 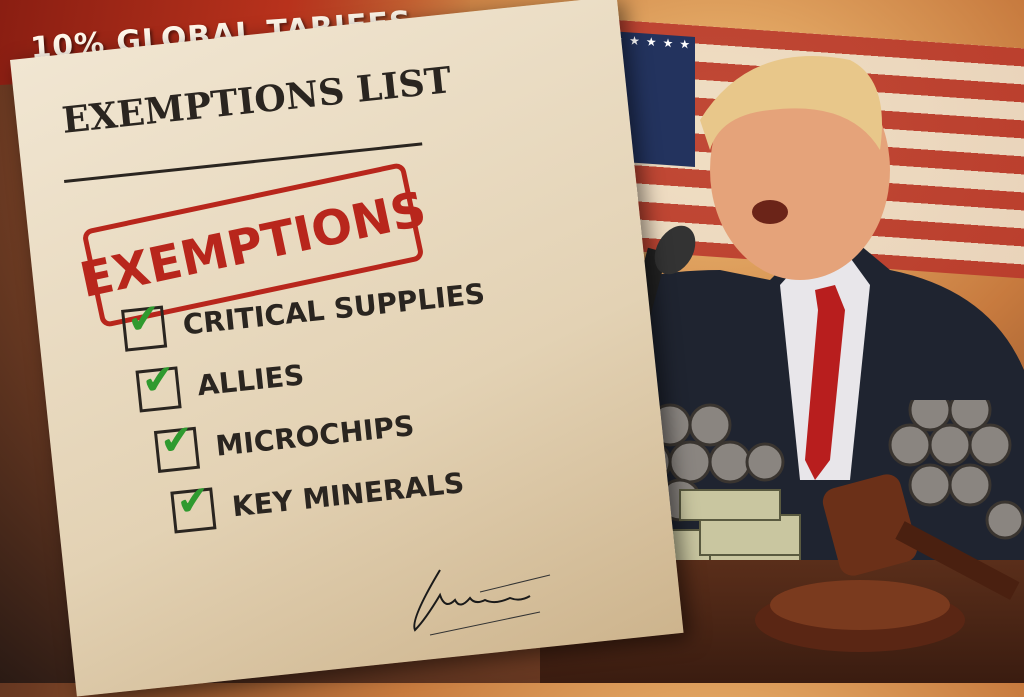 What do you see at coordinates (348, 494) in the screenshot?
I see `item-label: KEY MINERALS` at bounding box center [348, 494].